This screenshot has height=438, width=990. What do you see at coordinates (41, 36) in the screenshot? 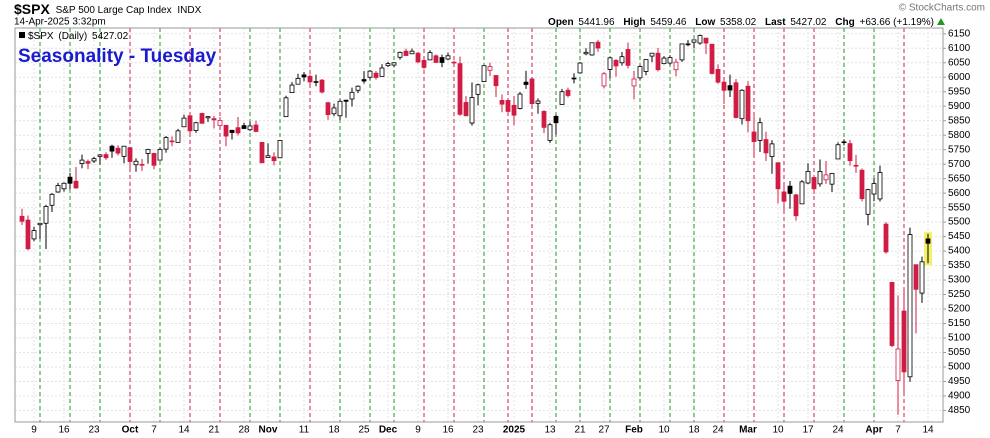
I see `legend-series: $SPX` at bounding box center [41, 36].